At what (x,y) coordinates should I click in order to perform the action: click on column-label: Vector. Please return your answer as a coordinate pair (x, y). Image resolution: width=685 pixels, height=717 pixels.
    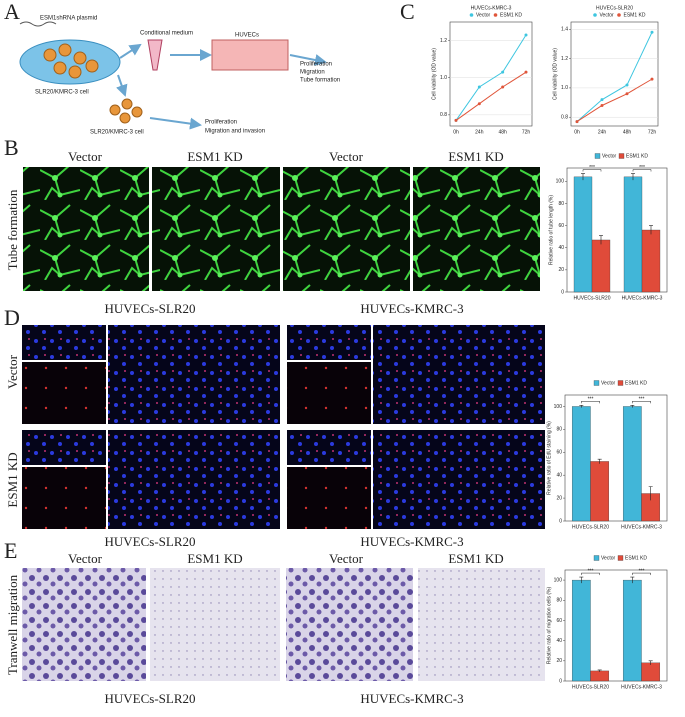
    Looking at the image, I should click on (346, 558).